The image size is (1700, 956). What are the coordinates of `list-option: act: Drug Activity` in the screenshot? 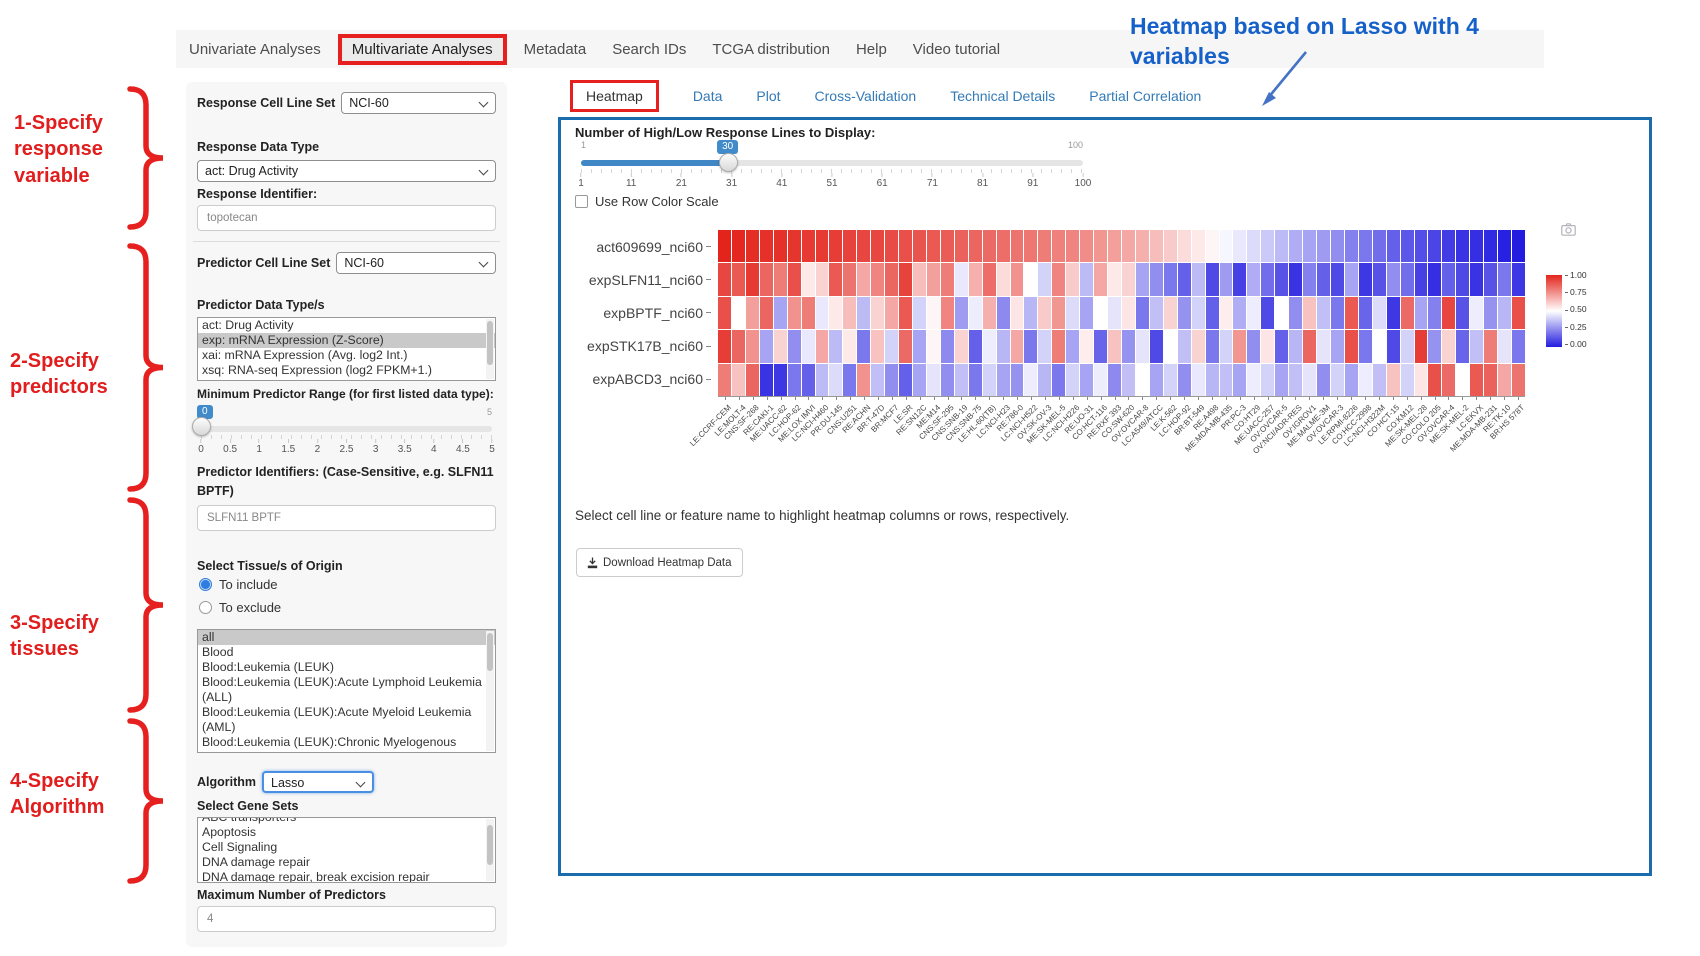 It's located at (248, 325).